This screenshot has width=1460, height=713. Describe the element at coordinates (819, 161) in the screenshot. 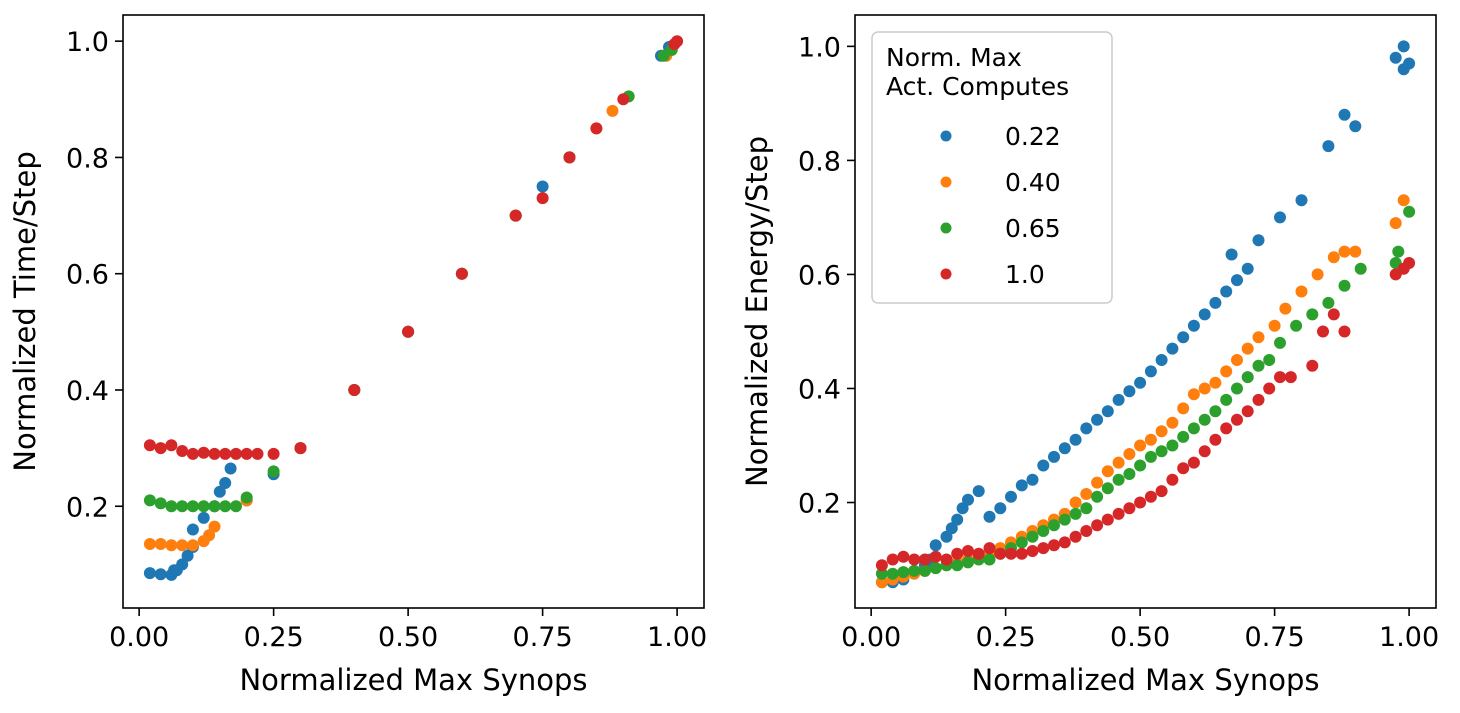

I see `y-tick-label: 0.8` at that location.